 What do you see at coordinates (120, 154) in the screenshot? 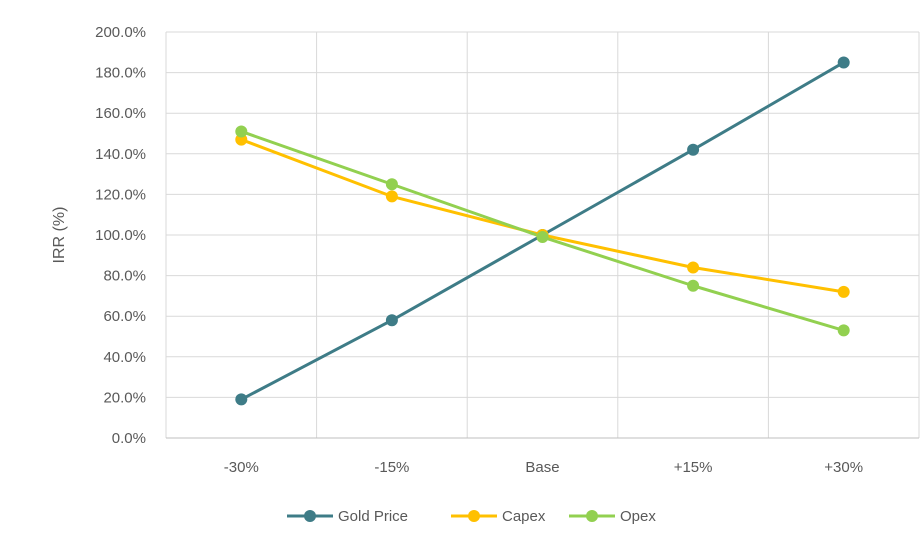
I see `y-tick-label: 140.0%` at bounding box center [120, 154].